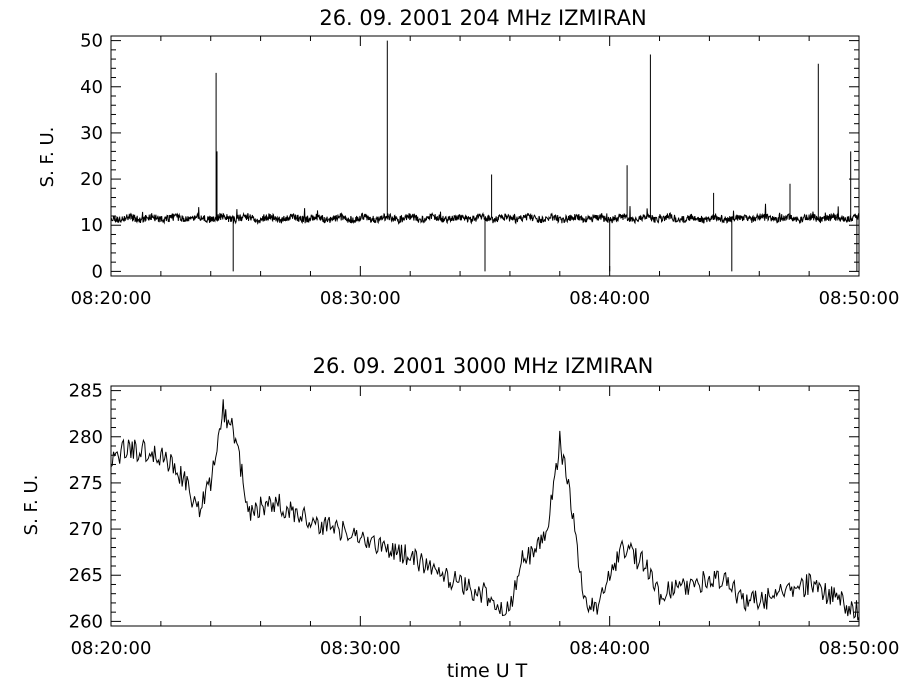  What do you see at coordinates (86, 391) in the screenshot?
I see `y-tick-label: 285` at bounding box center [86, 391].